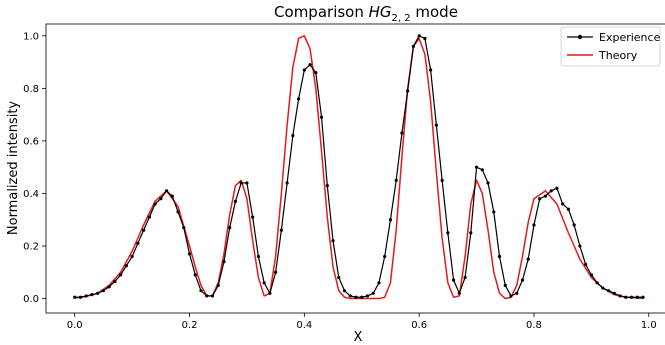  What do you see at coordinates (321, 12) in the screenshot?
I see `title-prefix: Comparison` at bounding box center [321, 12].